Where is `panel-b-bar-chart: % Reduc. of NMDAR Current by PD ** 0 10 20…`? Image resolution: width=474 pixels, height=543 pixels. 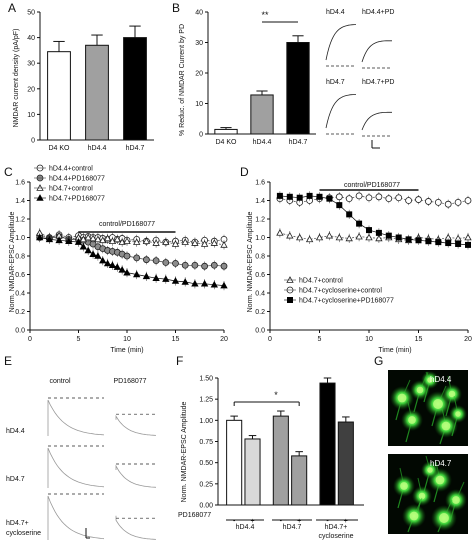
panel-b-bar-chart: % Reduc. of NMDAR Current by PD ** 0 10 20… is located at coordinates (247, 78).